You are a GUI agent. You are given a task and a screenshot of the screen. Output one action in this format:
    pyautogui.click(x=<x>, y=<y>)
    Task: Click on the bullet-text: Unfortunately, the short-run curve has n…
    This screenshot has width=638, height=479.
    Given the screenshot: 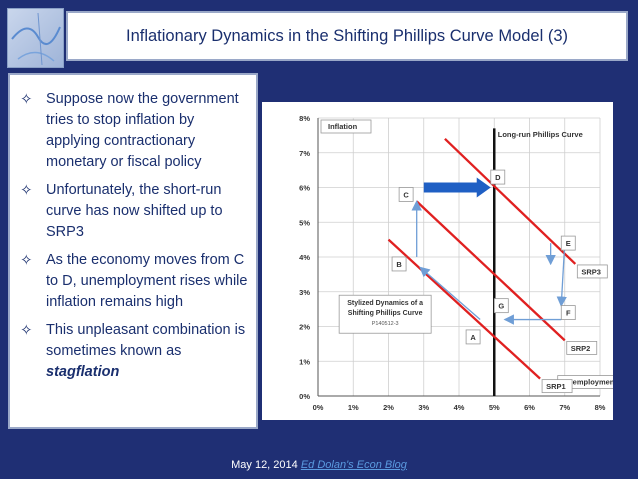 What is the action you would take?
    pyautogui.click(x=134, y=211)
    